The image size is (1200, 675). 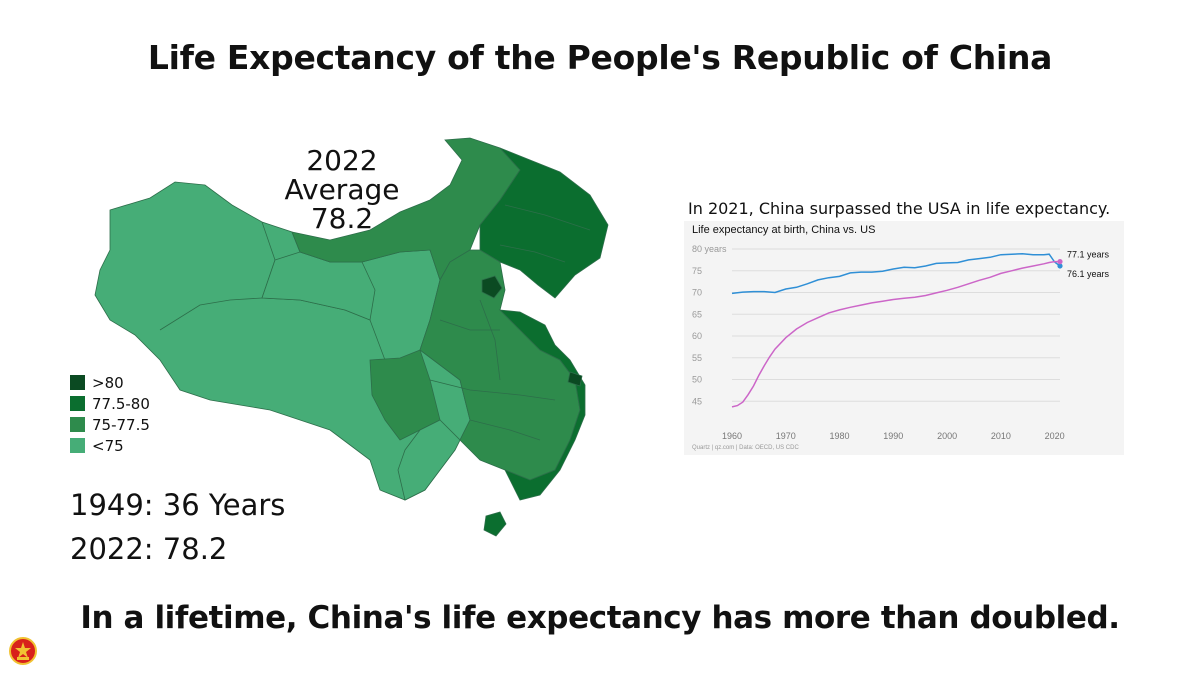 What do you see at coordinates (745, 448) in the screenshot?
I see `chart-source: Quartz | qz.com | Data: OECD, US CDC` at bounding box center [745, 448].